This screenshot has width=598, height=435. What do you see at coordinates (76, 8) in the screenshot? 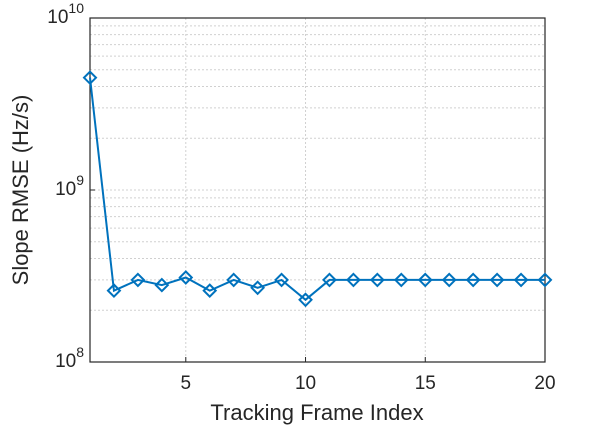
I see `tick-exponent: 10` at bounding box center [76, 8].